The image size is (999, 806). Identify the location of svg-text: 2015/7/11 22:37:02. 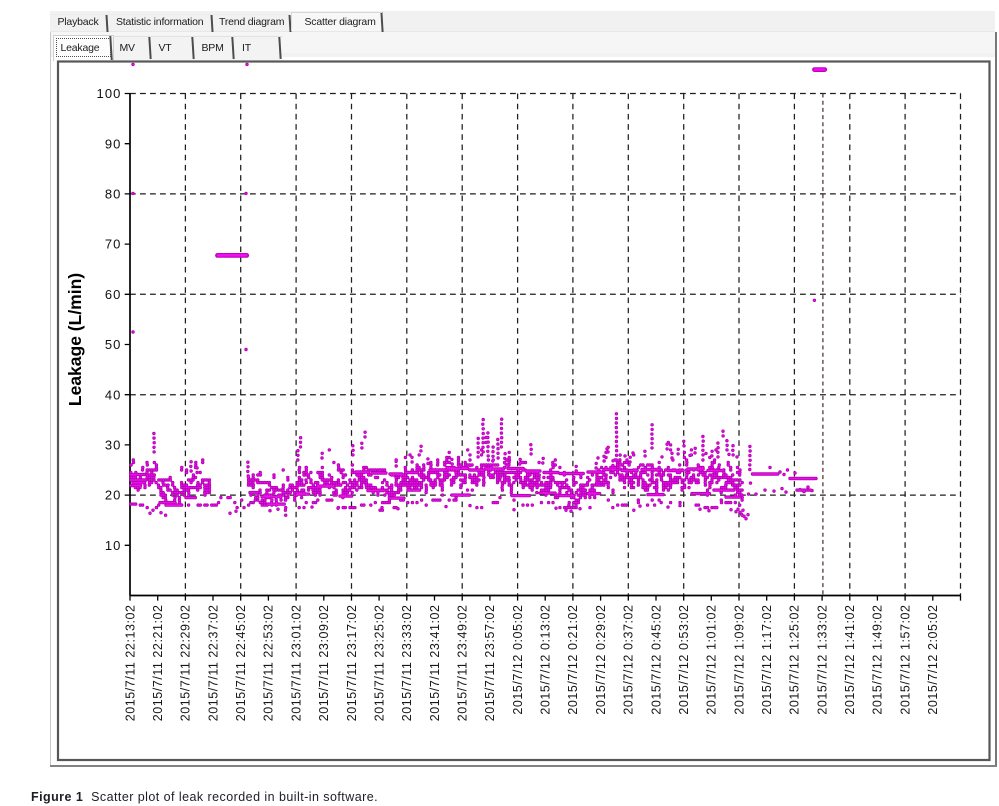
(213, 663).